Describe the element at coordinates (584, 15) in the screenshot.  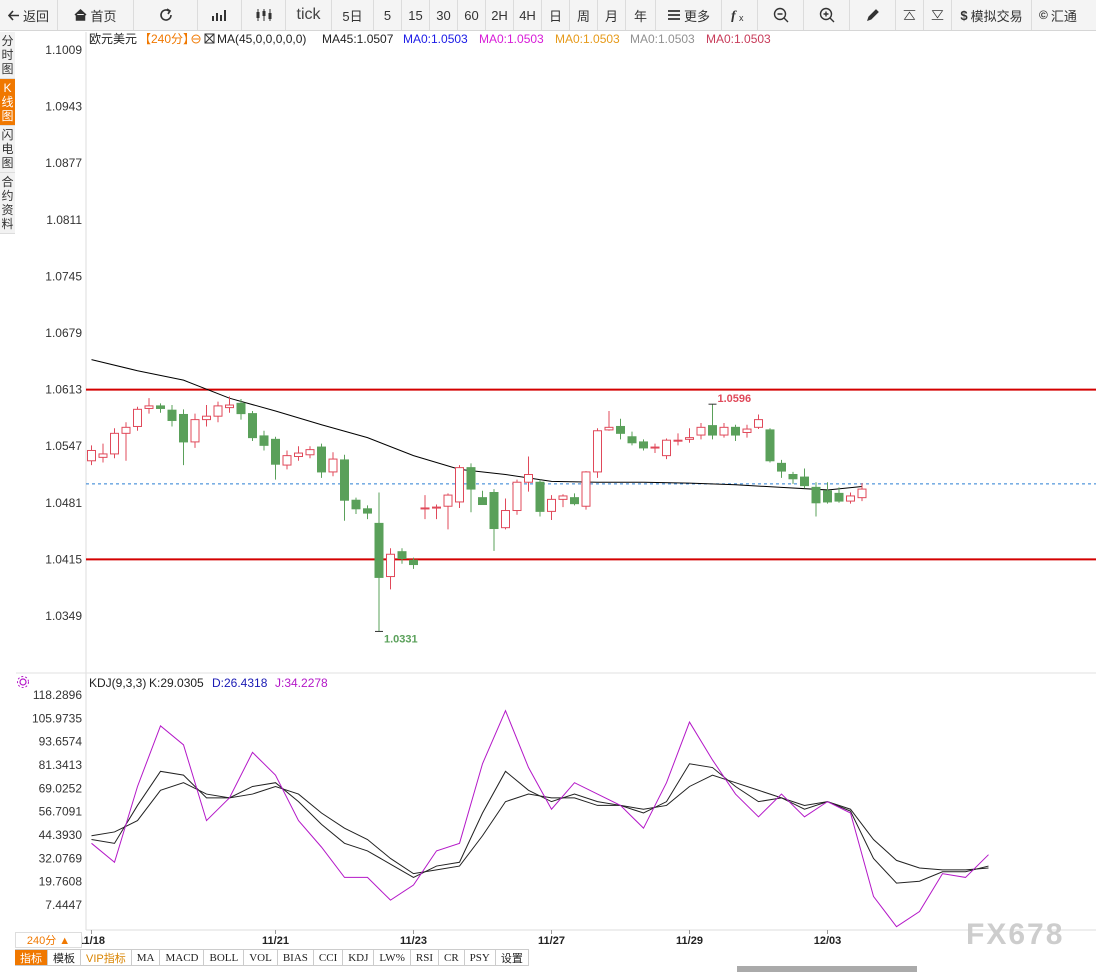
I see `period-week: 周` at that location.